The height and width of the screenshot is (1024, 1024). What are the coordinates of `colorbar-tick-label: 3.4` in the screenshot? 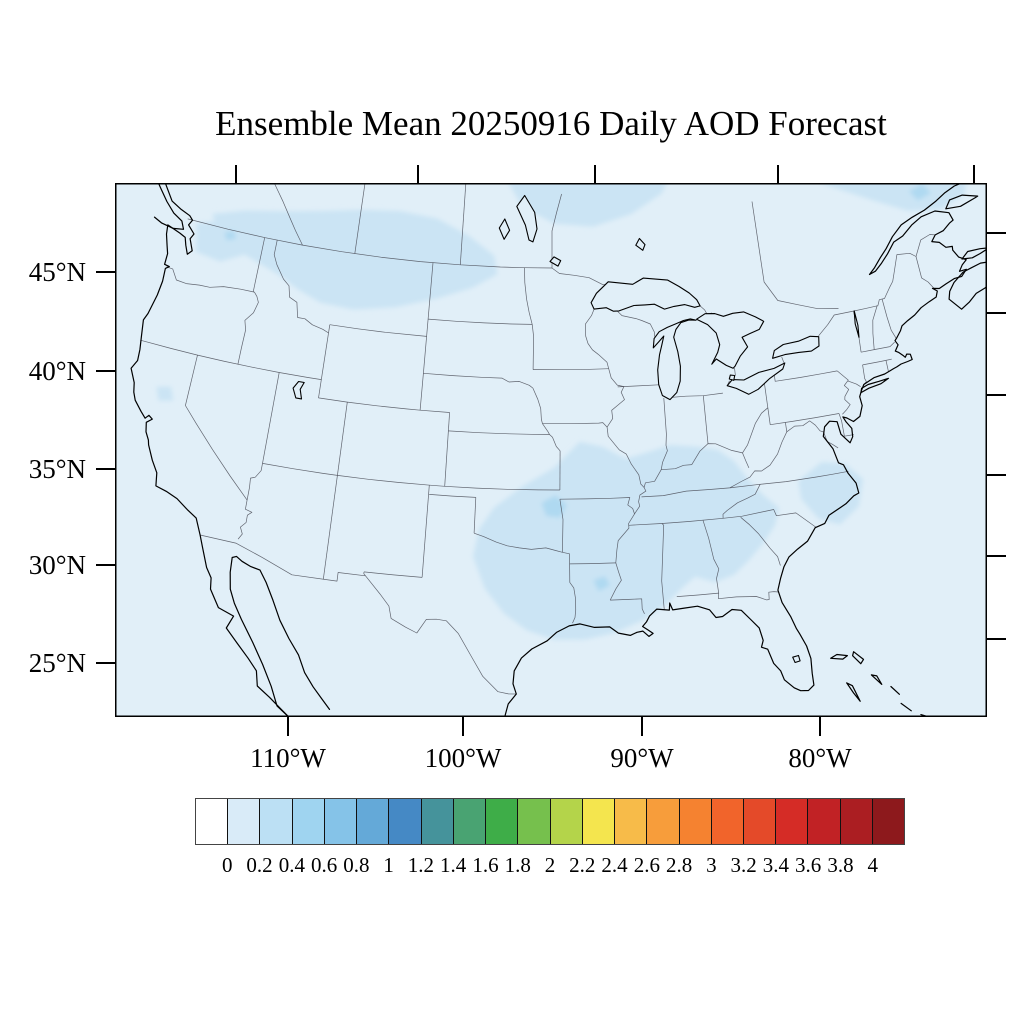 It's located at (776, 865).